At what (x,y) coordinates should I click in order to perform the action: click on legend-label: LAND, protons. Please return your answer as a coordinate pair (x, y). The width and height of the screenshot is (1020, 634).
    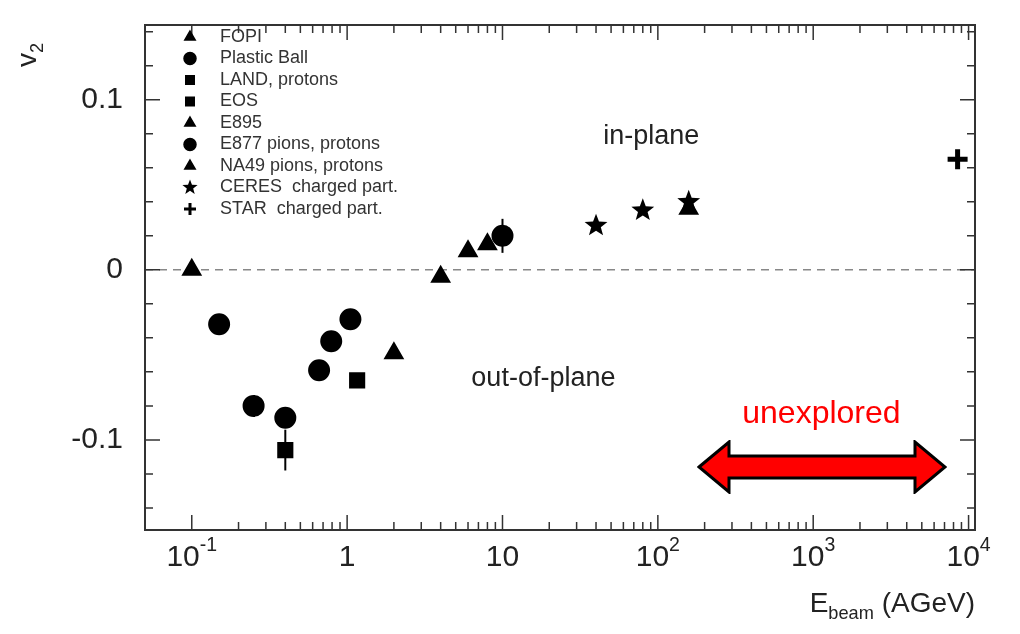
    Looking at the image, I should click on (279, 78).